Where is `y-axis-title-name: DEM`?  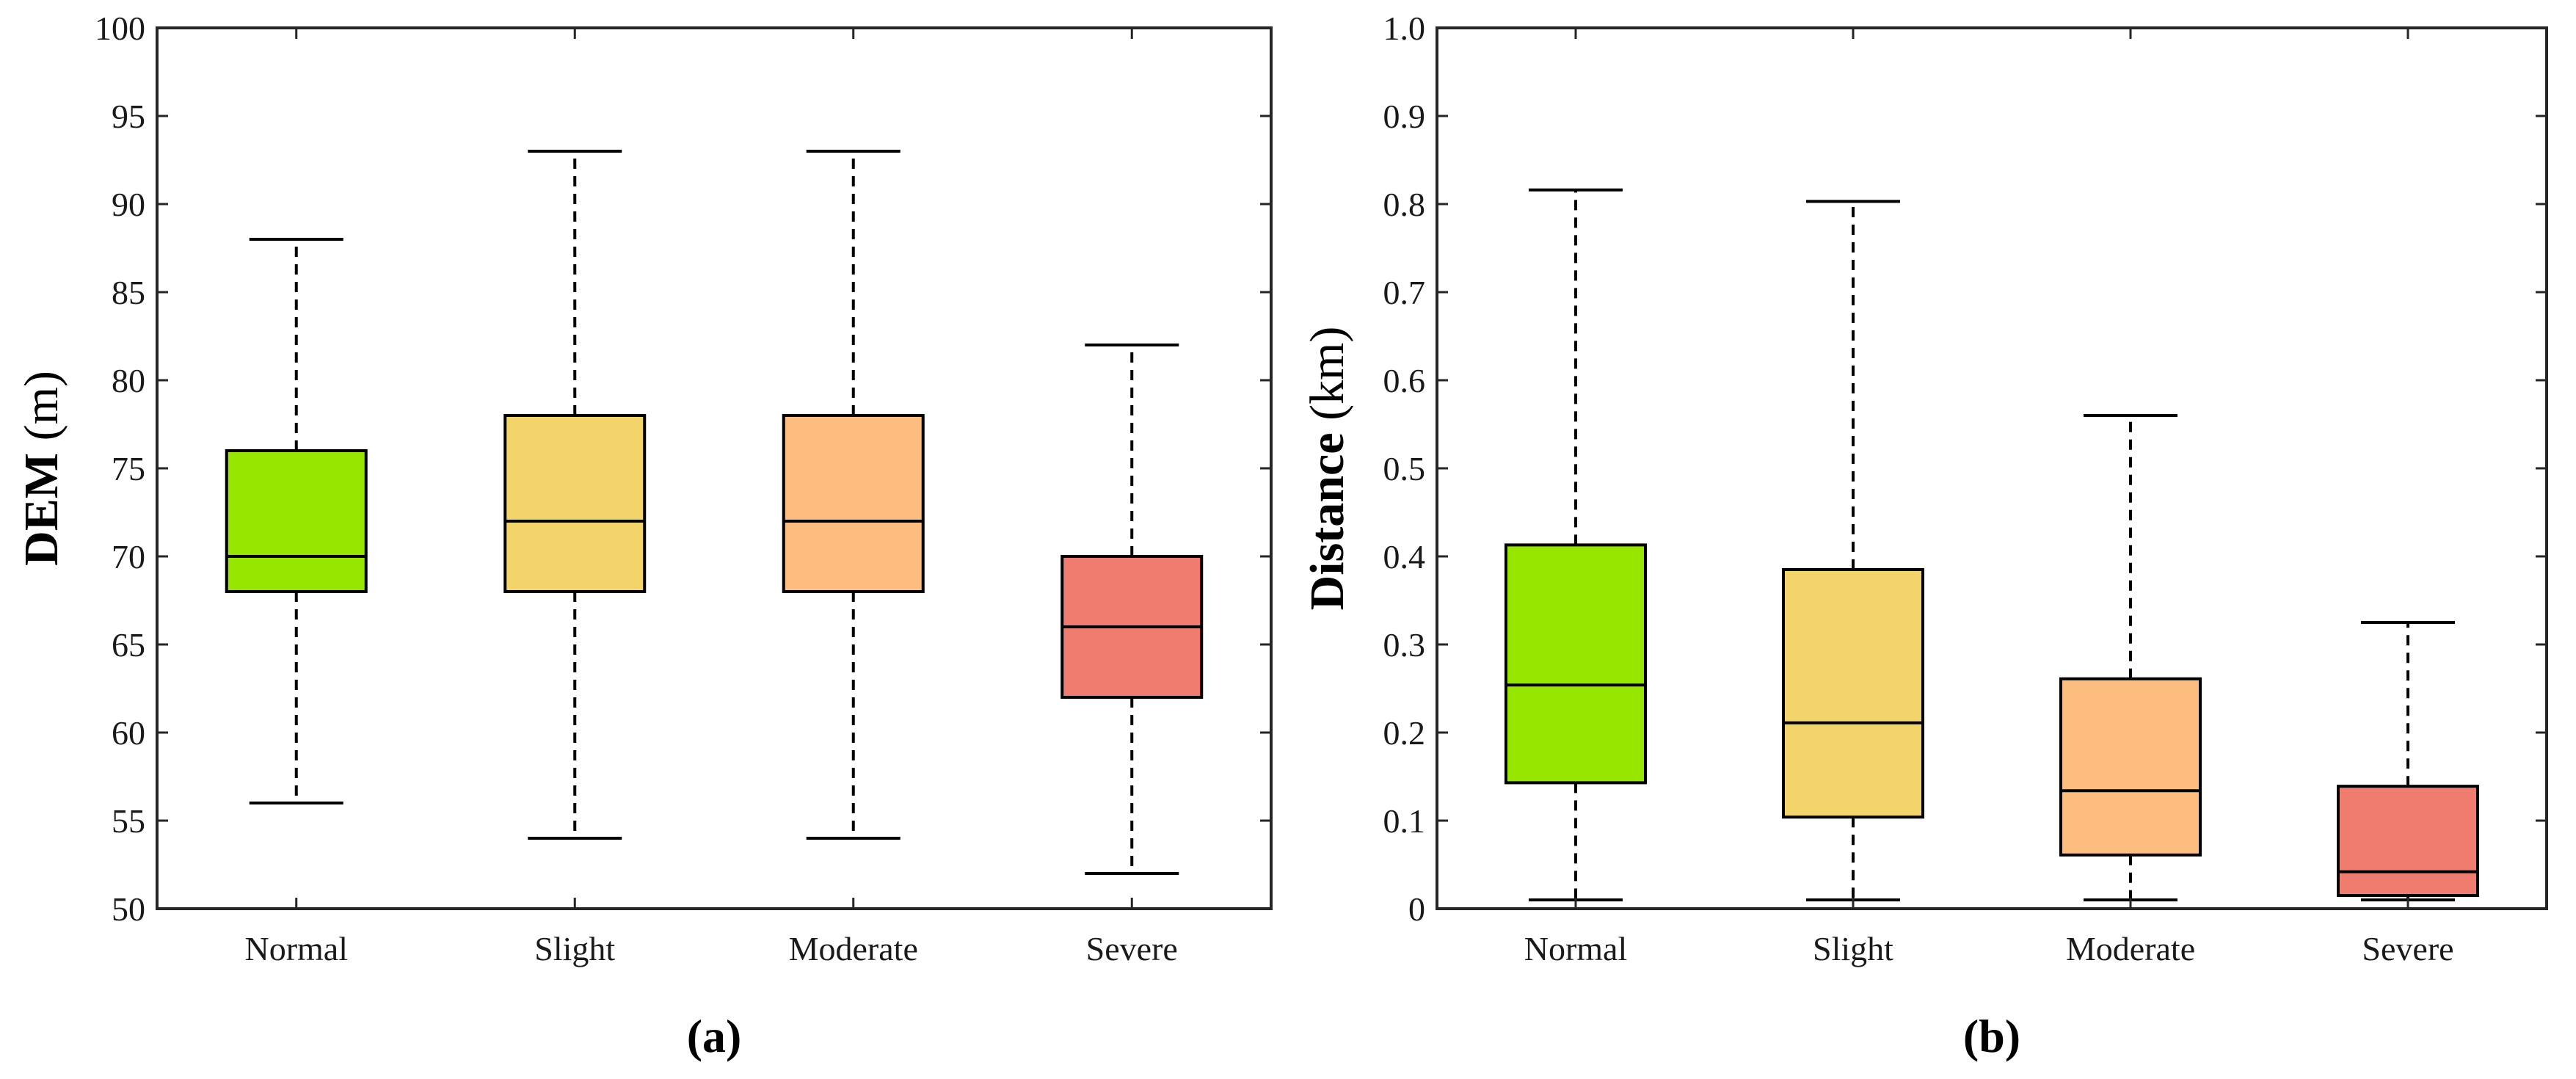
y-axis-title-name: DEM is located at coordinates (41, 510).